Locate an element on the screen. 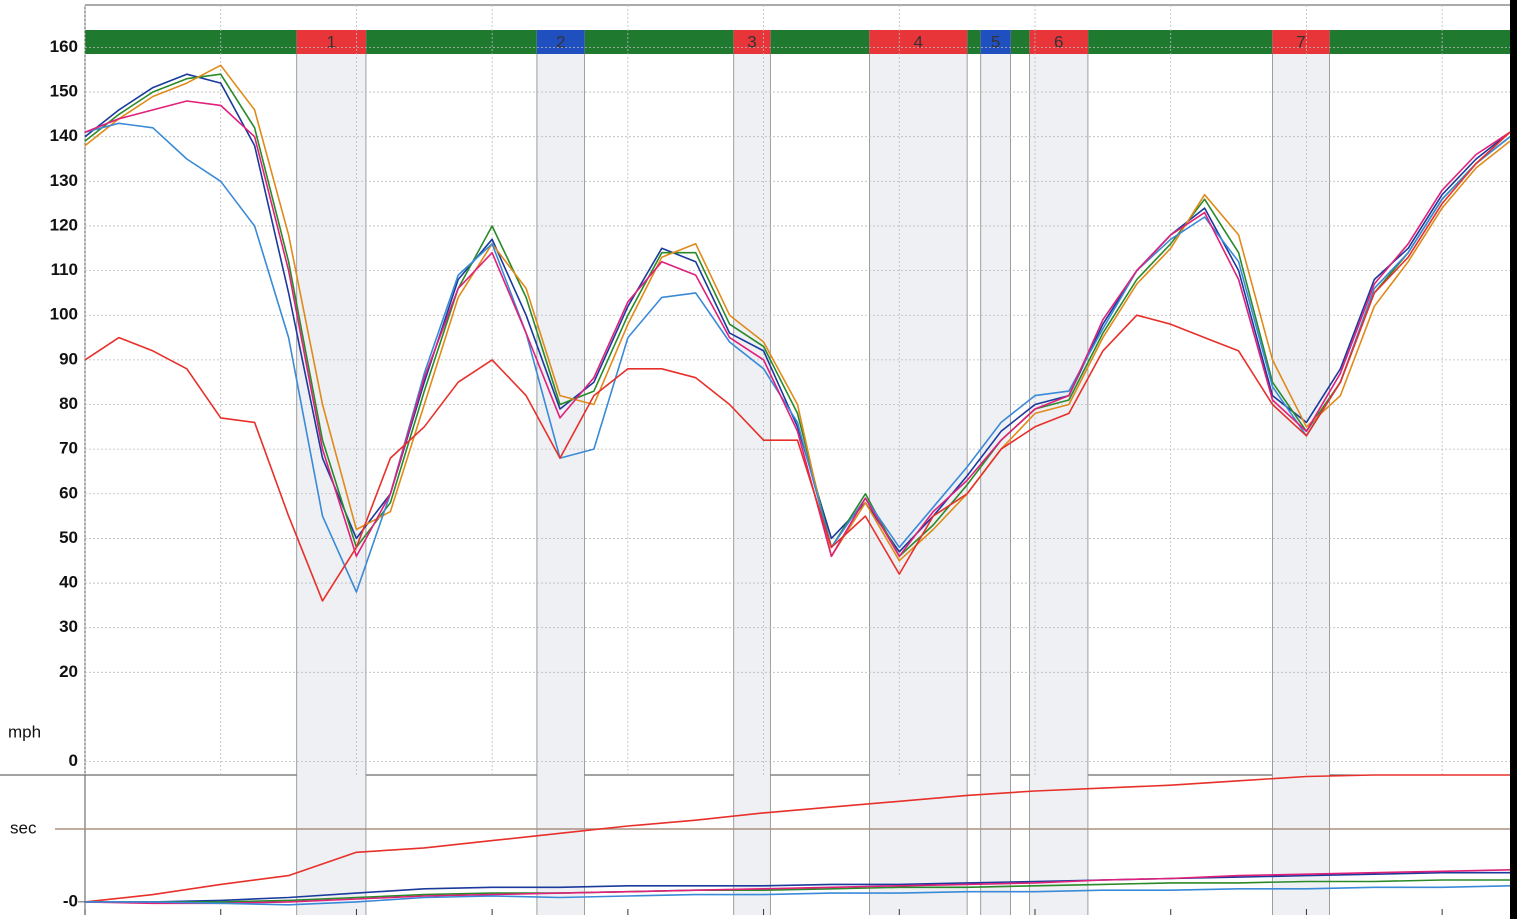 The width and height of the screenshot is (1517, 919). sector-label: 3 is located at coordinates (751, 41).